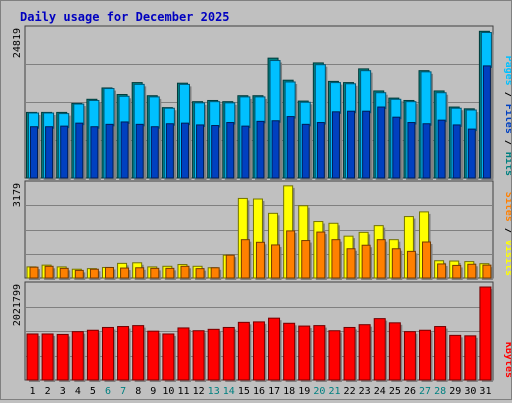  Describe the element at coordinates (63, 391) in the screenshot. I see `x-tick-label: 3` at that location.